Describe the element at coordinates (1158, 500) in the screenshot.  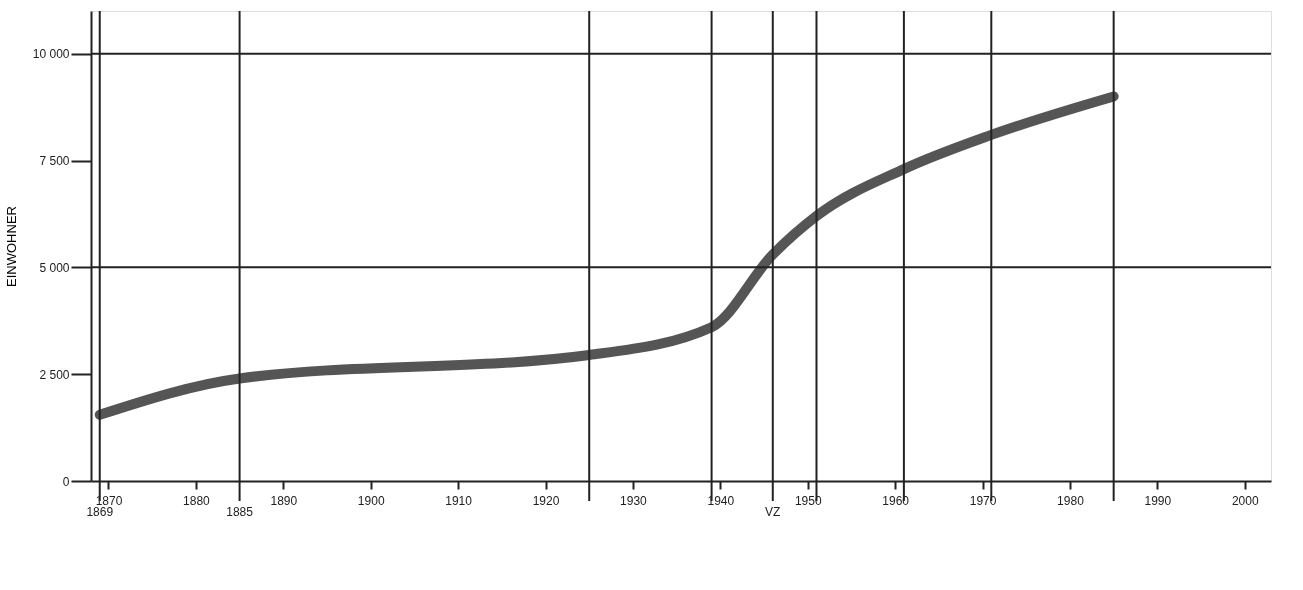
I see `x-tick-label: 1990` at that location.